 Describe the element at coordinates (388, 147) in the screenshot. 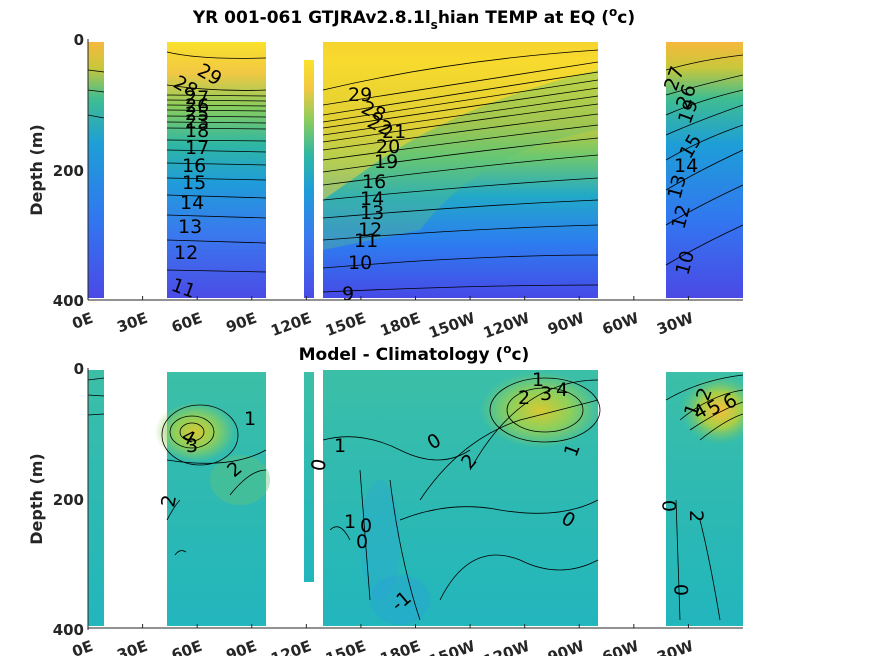

I see `top-label-20b: 20` at that location.